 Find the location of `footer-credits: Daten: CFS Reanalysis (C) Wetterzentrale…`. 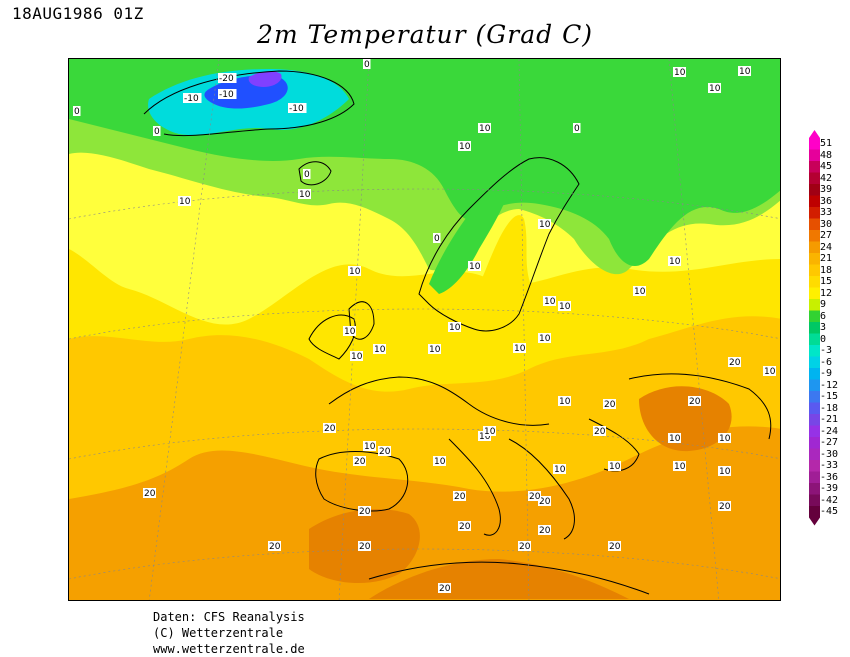

footer-credits: Daten: CFS Reanalysis (C) Wetterzentrale… is located at coordinates (229, 633).